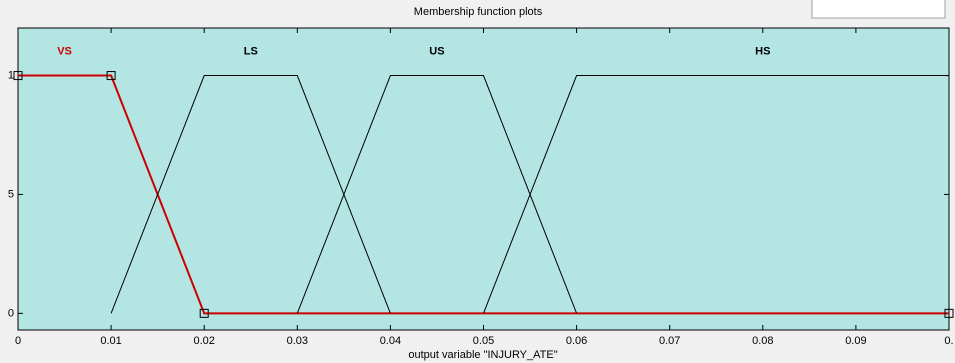 The width and height of the screenshot is (955, 363). What do you see at coordinates (478, 12) in the screenshot?
I see `chart-title: Membership function plots` at bounding box center [478, 12].